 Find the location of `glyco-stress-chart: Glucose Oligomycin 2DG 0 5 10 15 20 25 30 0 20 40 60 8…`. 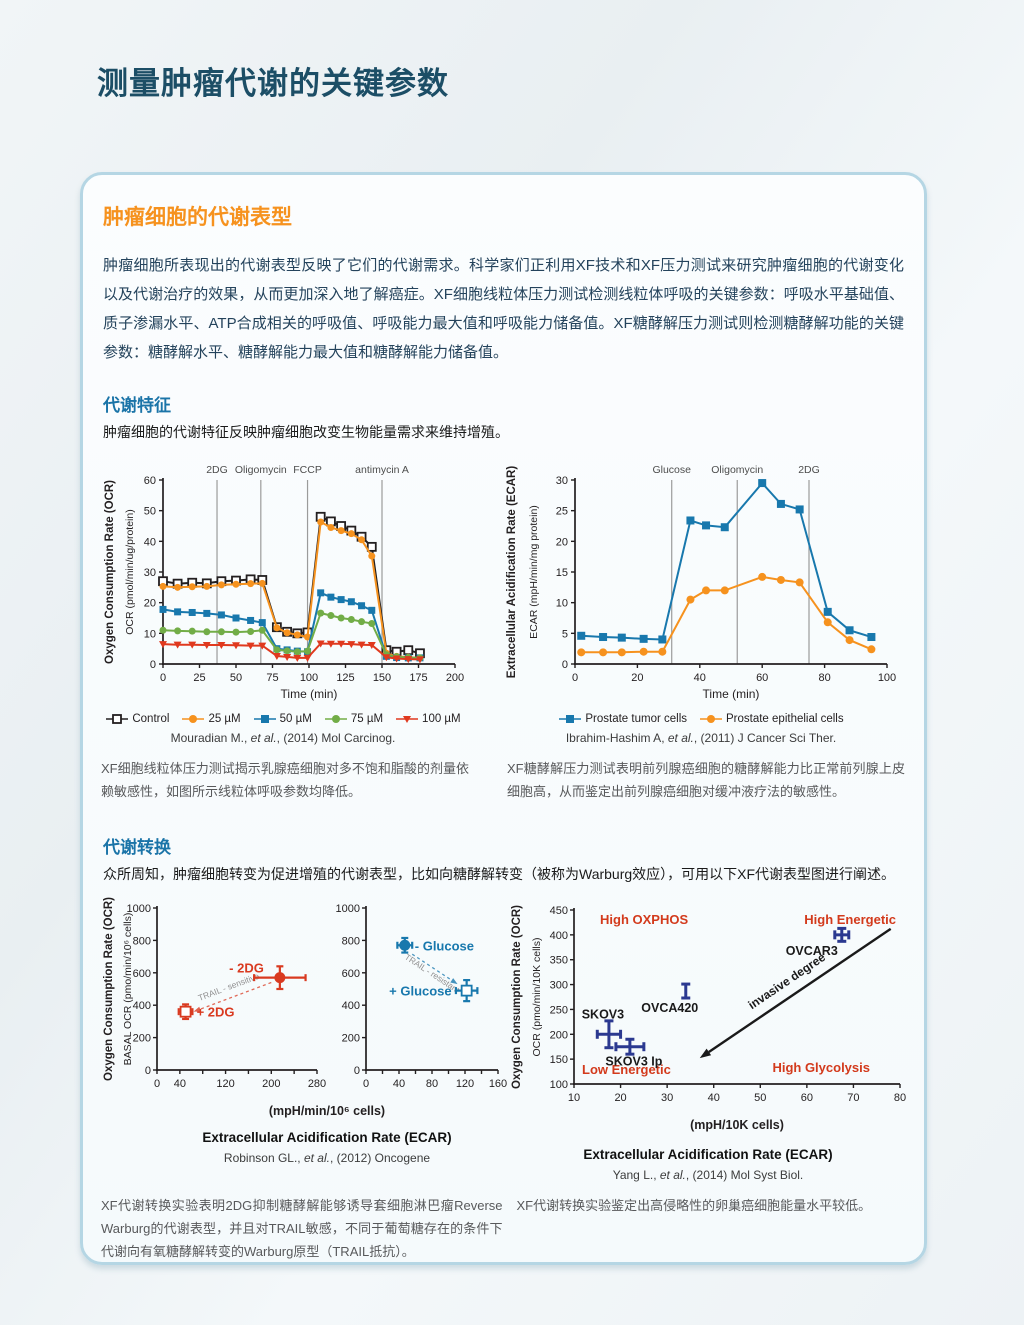

glyco-stress-chart: Glucose Oligomycin 2DG 0 5 10 15 20 25 30 0 20 40 60 8… is located at coordinates (701, 582).